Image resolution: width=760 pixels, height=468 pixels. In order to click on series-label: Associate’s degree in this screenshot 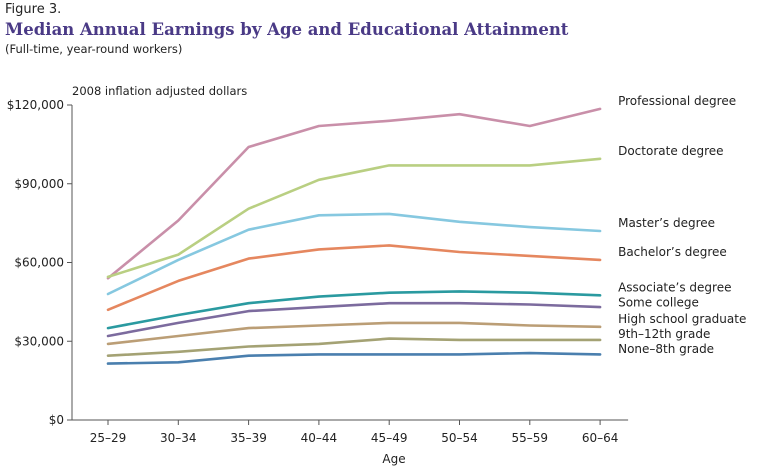, I will do `click(674, 287)`.